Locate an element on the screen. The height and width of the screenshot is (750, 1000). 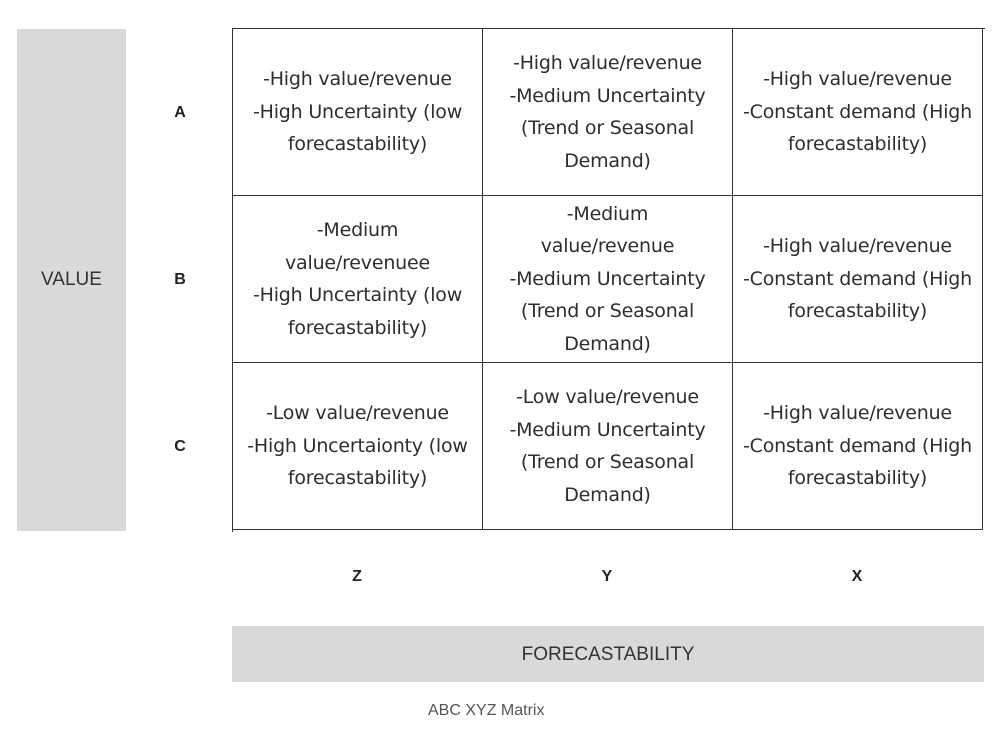
row-label-a: A is located at coordinates (180, 112).